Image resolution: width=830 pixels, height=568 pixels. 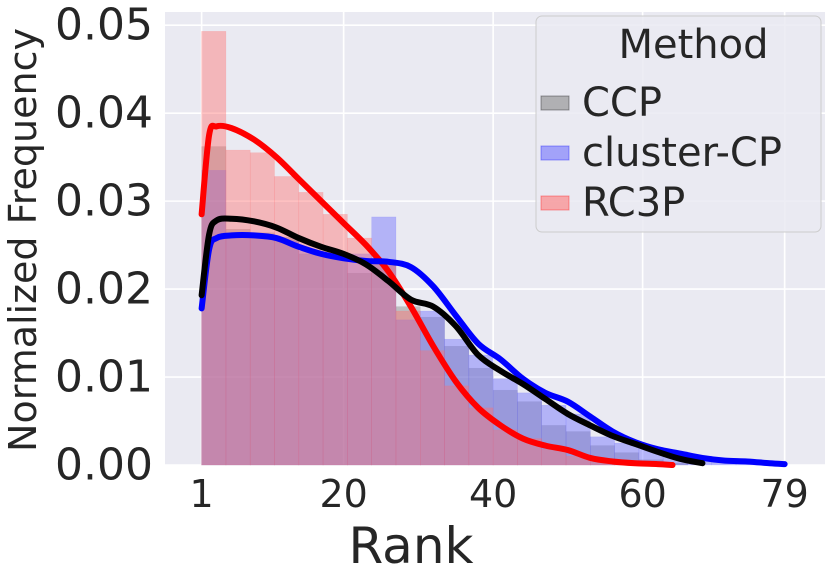 I want to click on y-tick-label-0.02: 0.02, so click(x=104, y=289).